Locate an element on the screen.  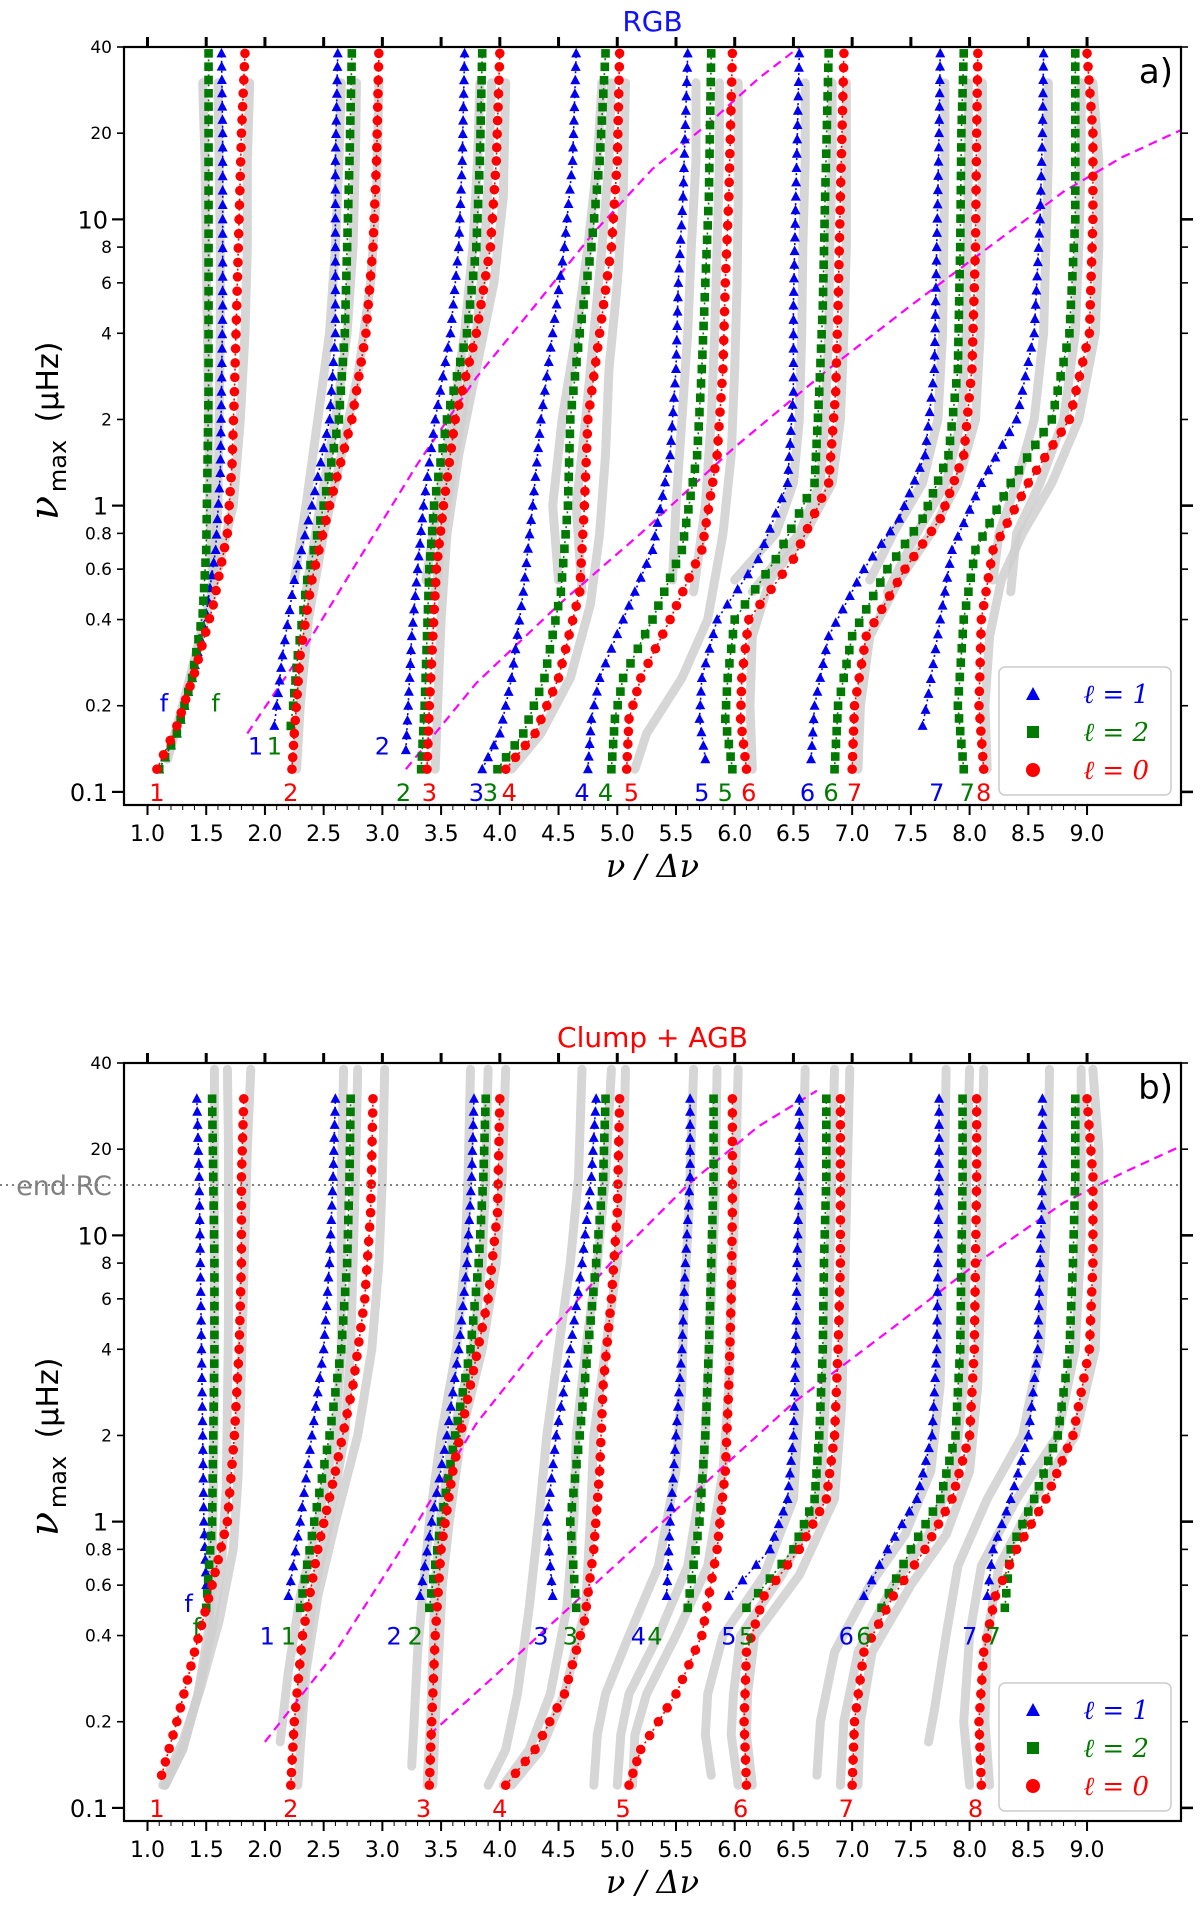
mode-label: 2 is located at coordinates (290, 793).